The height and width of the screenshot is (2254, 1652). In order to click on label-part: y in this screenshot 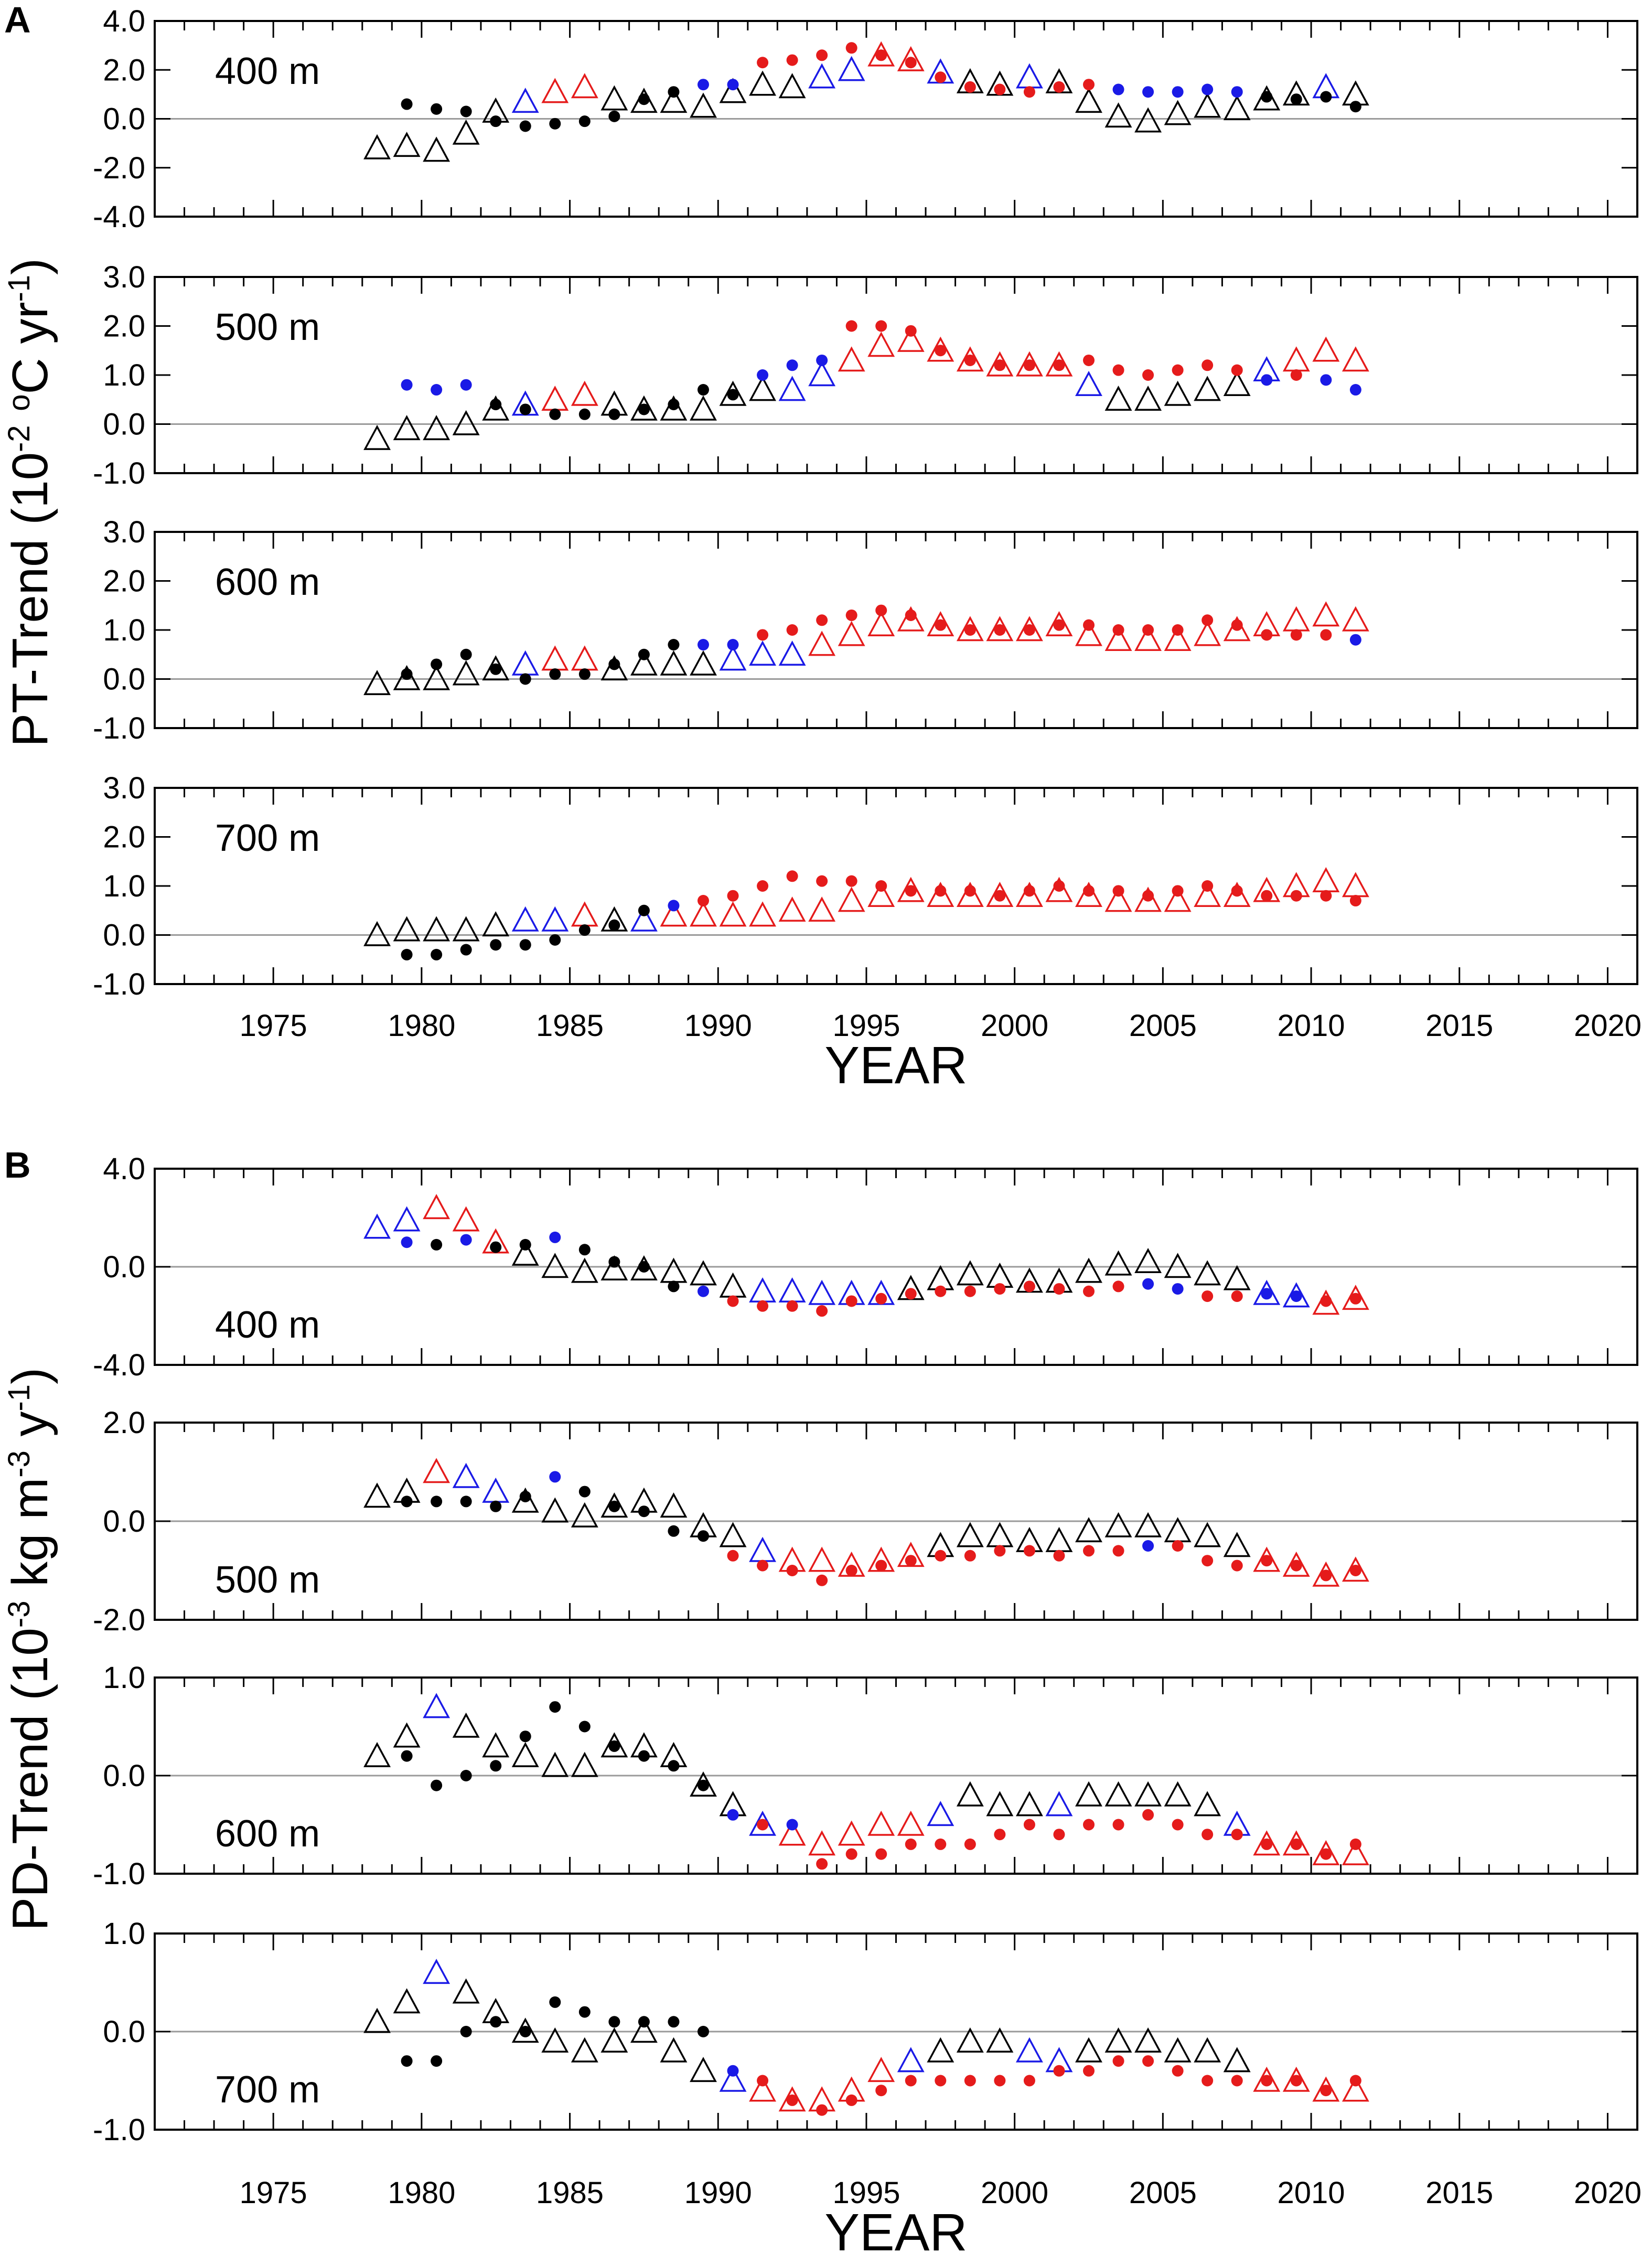, I will do `click(30, 1431)`.